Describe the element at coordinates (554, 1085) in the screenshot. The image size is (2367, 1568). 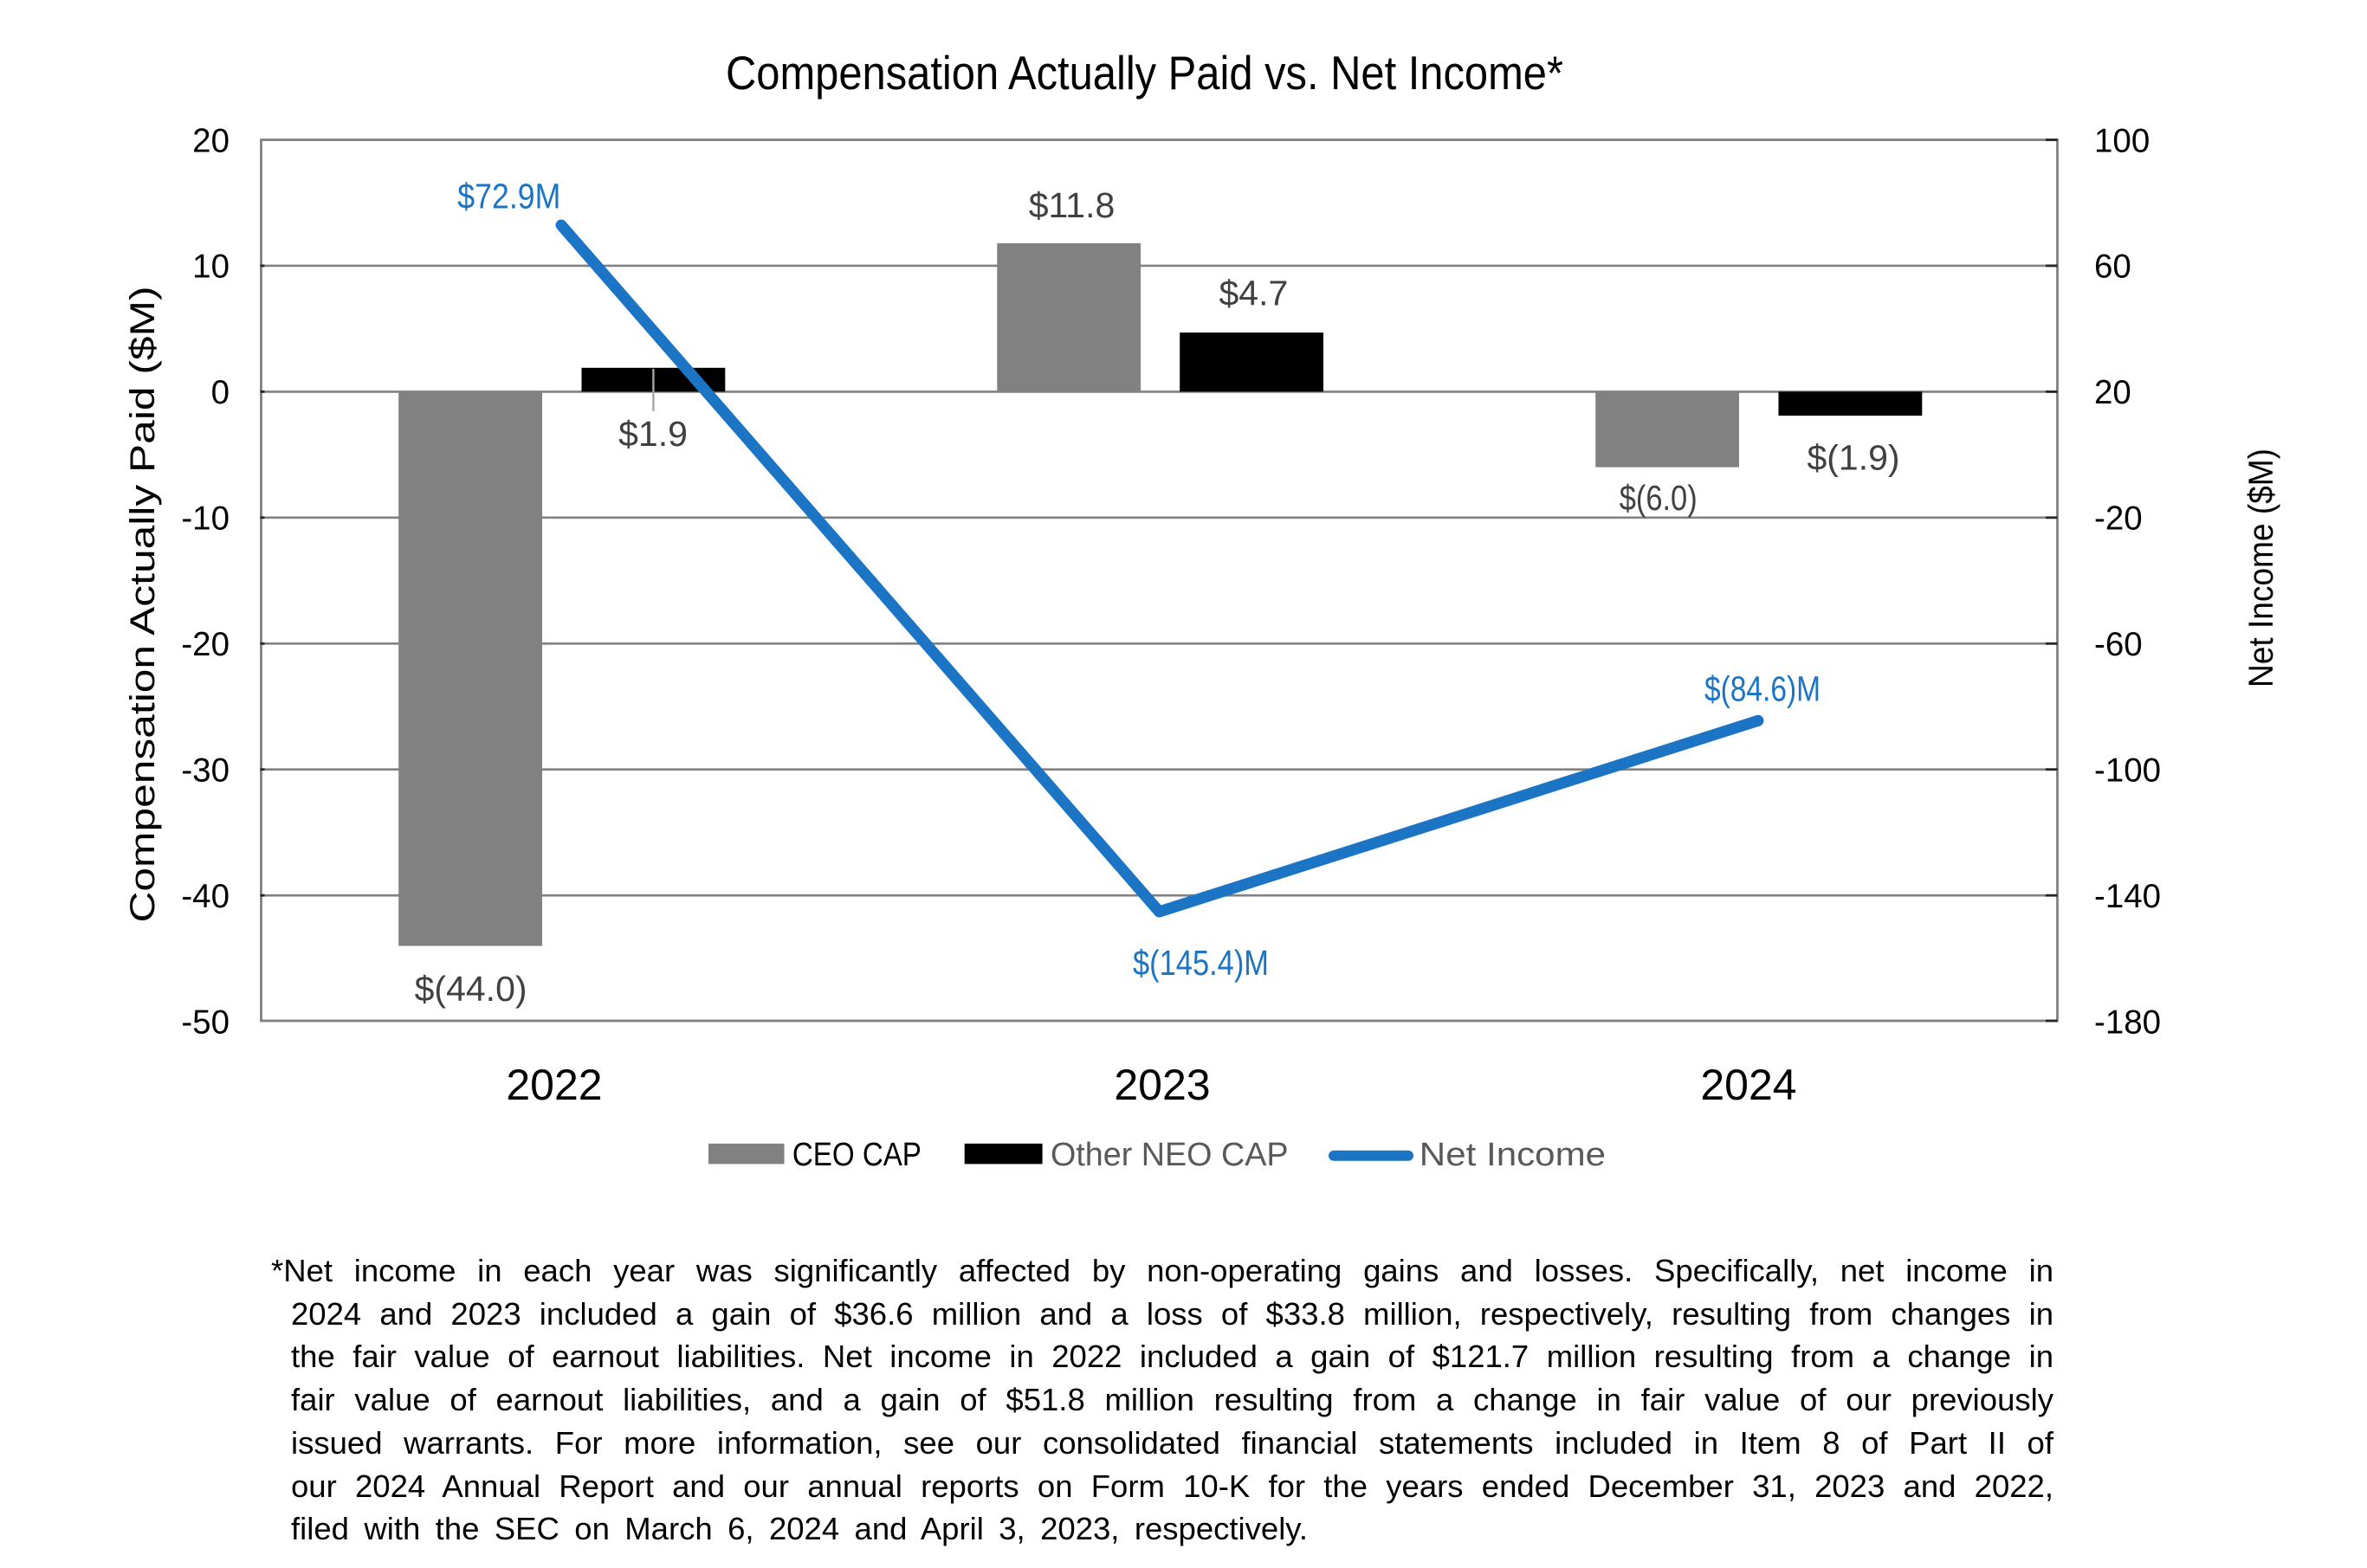
I see `svg-text: 2022` at that location.